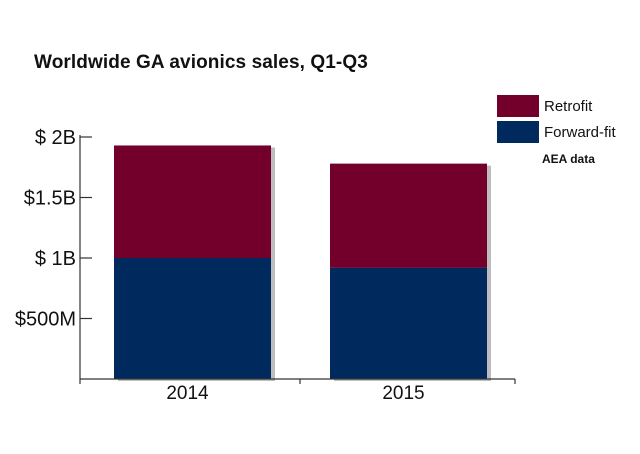 This screenshot has height=454, width=640. What do you see at coordinates (187, 393) in the screenshot?
I see `x-tick-label: 2014` at bounding box center [187, 393].